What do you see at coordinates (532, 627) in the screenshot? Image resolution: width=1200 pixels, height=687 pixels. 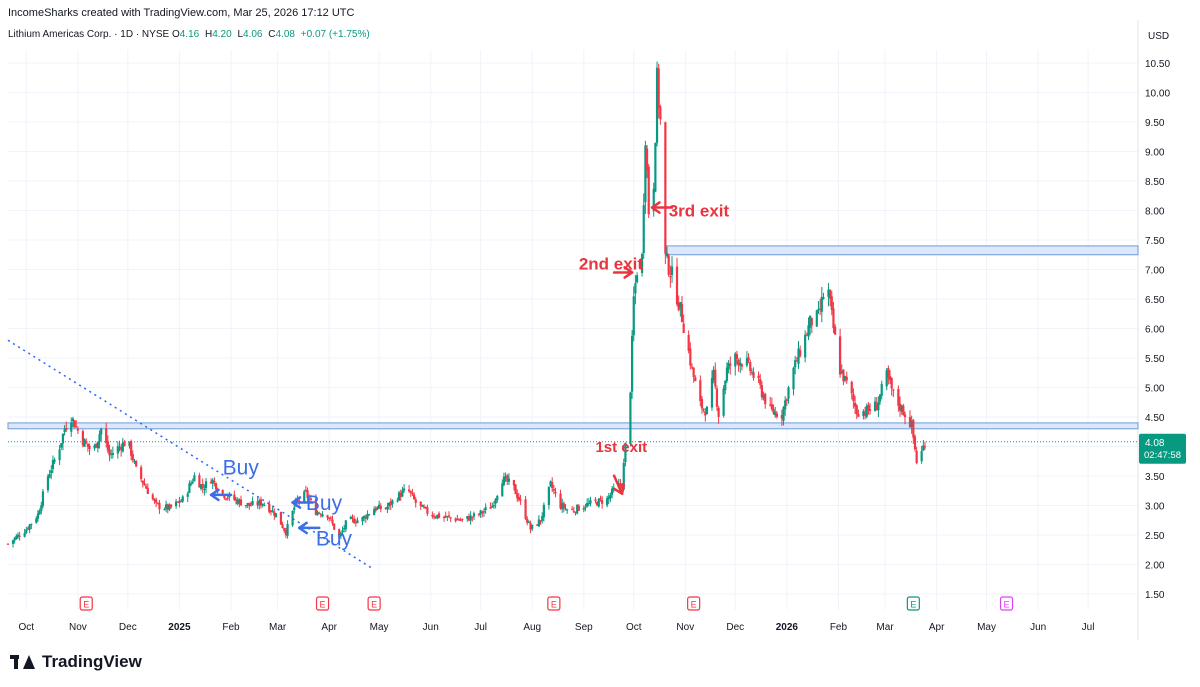 I see `time-tick-label: Aug` at bounding box center [532, 627].